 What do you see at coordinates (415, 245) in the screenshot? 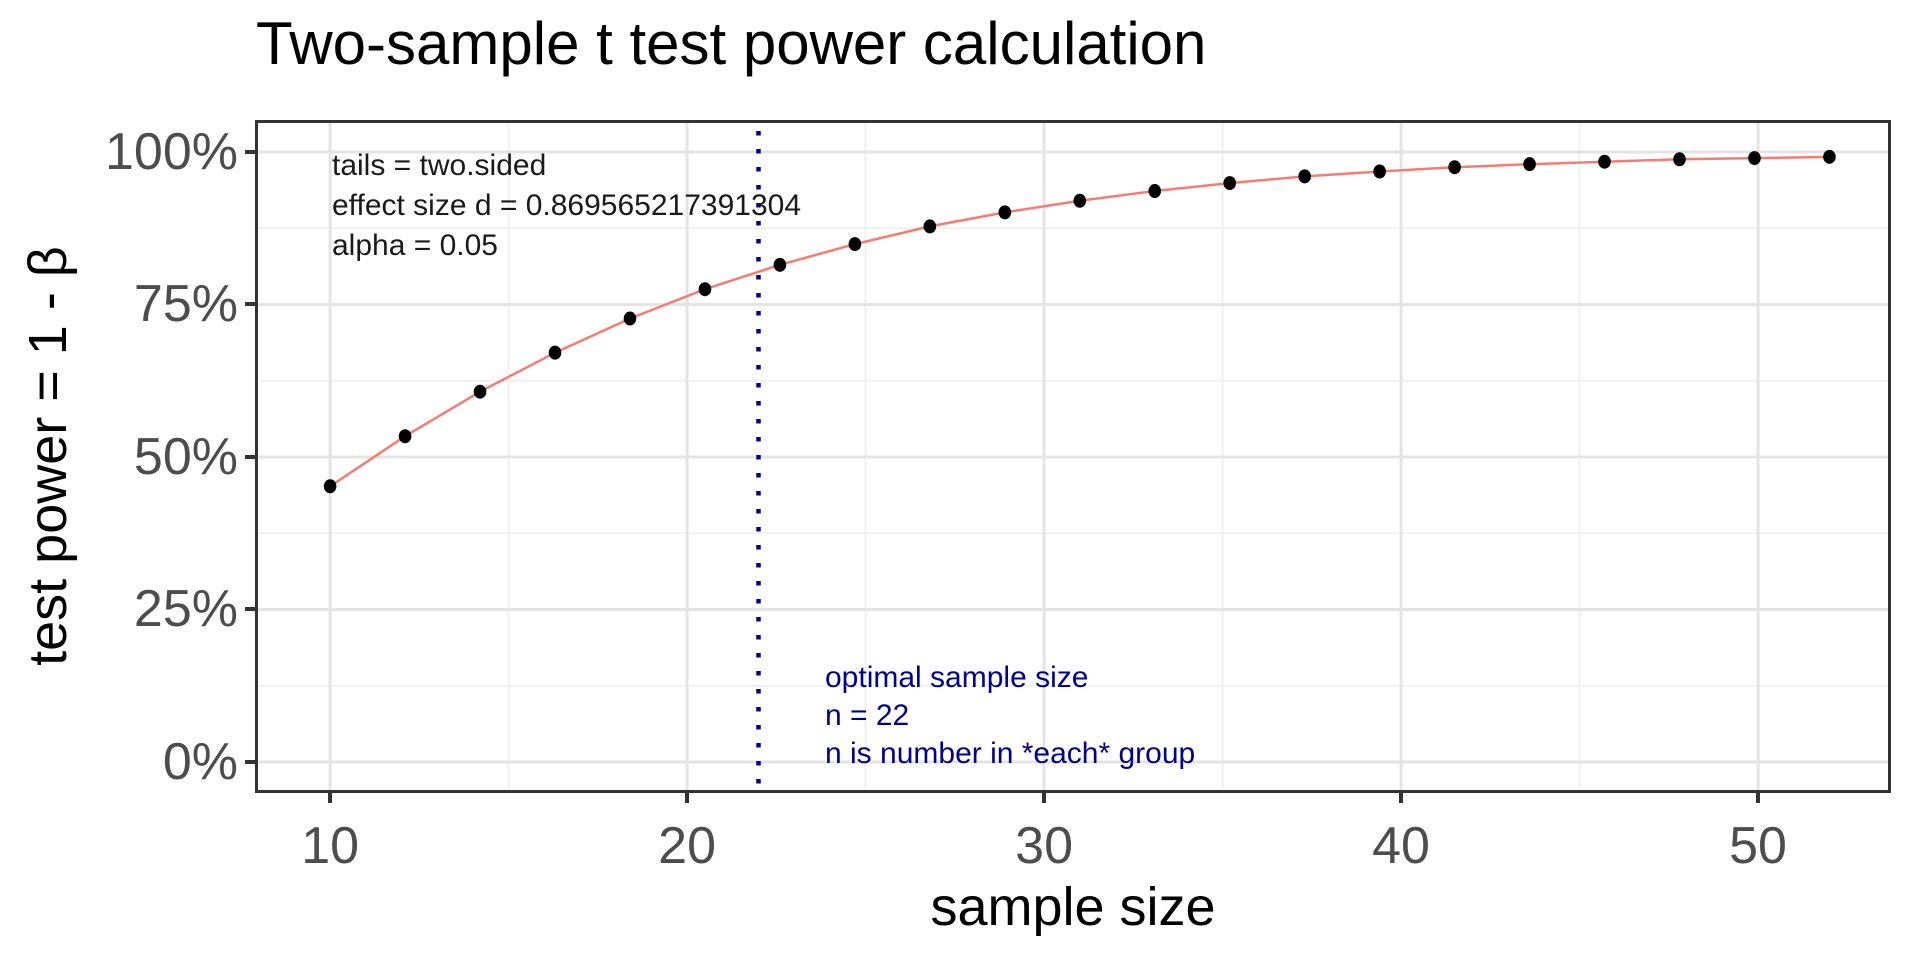
I see `annotation-alpha: alpha = 0.05` at bounding box center [415, 245].